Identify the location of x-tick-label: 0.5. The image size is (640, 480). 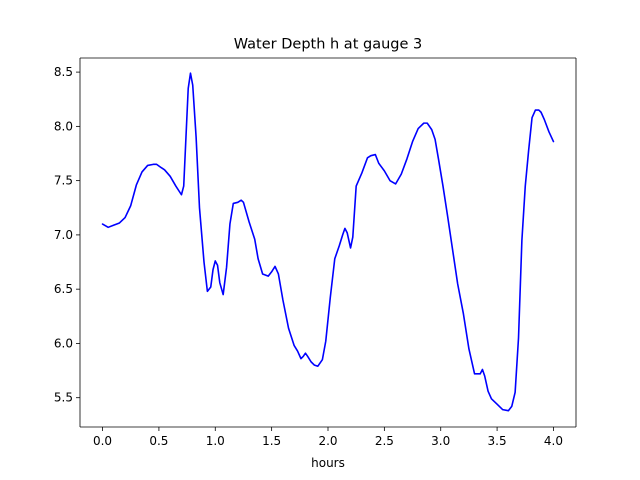
(158, 441).